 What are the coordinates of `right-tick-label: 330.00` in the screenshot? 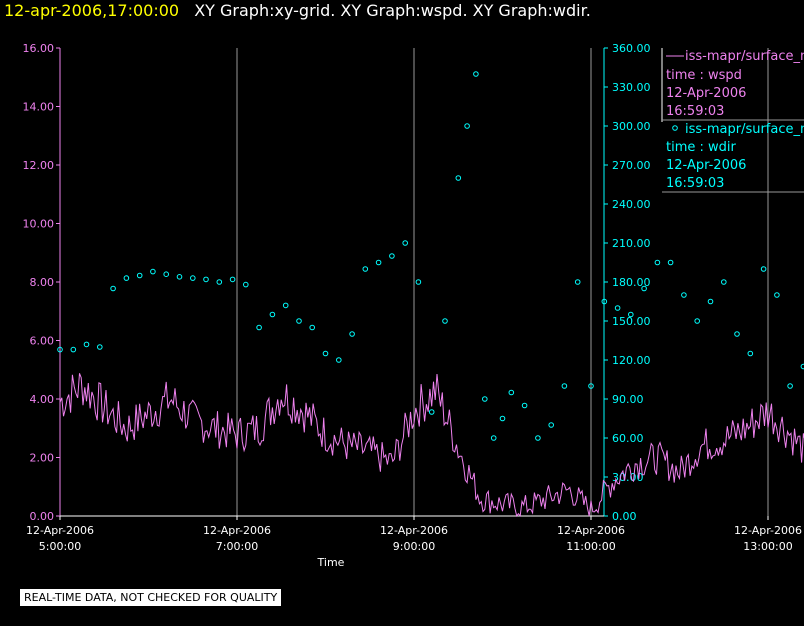 It's located at (631, 87).